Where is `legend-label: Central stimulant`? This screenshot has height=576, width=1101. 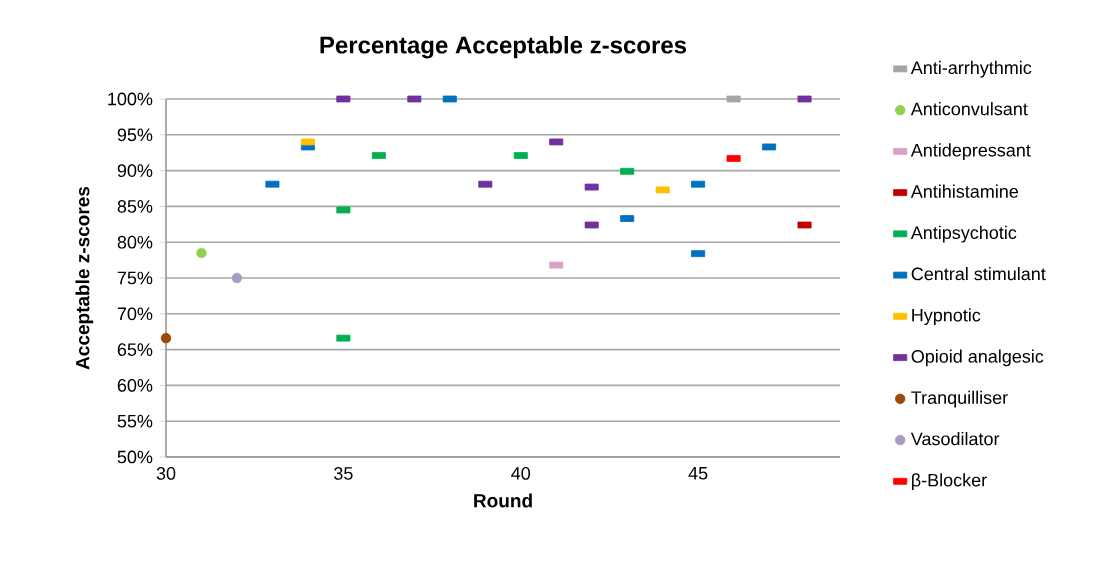
legend-label: Central stimulant is located at coordinates (978, 274).